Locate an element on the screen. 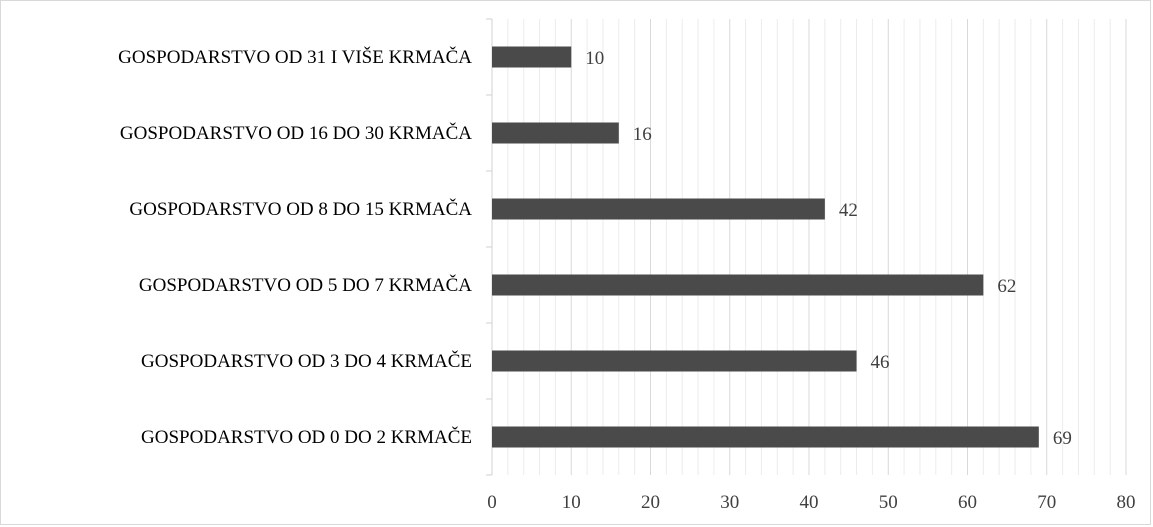  value-label: 69 is located at coordinates (1062, 438).